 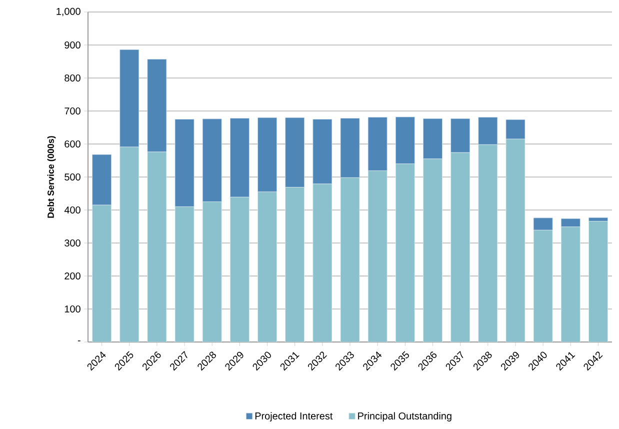 I want to click on y-tick-label: 400, so click(x=72, y=210).